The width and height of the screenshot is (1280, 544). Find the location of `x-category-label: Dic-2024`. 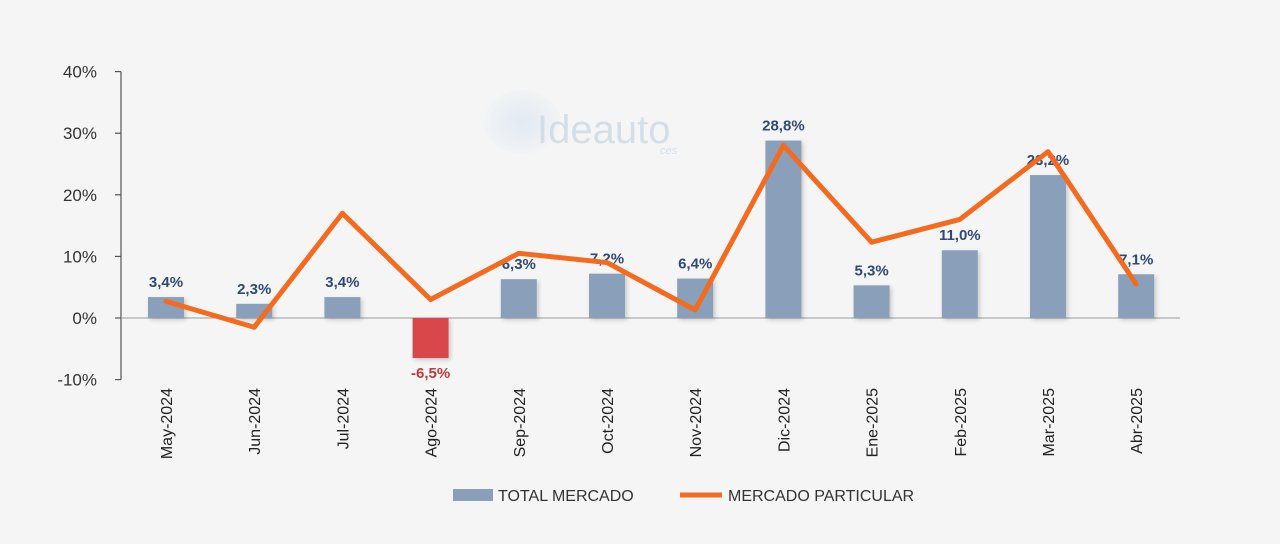

x-category-label: Dic-2024 is located at coordinates (784, 420).